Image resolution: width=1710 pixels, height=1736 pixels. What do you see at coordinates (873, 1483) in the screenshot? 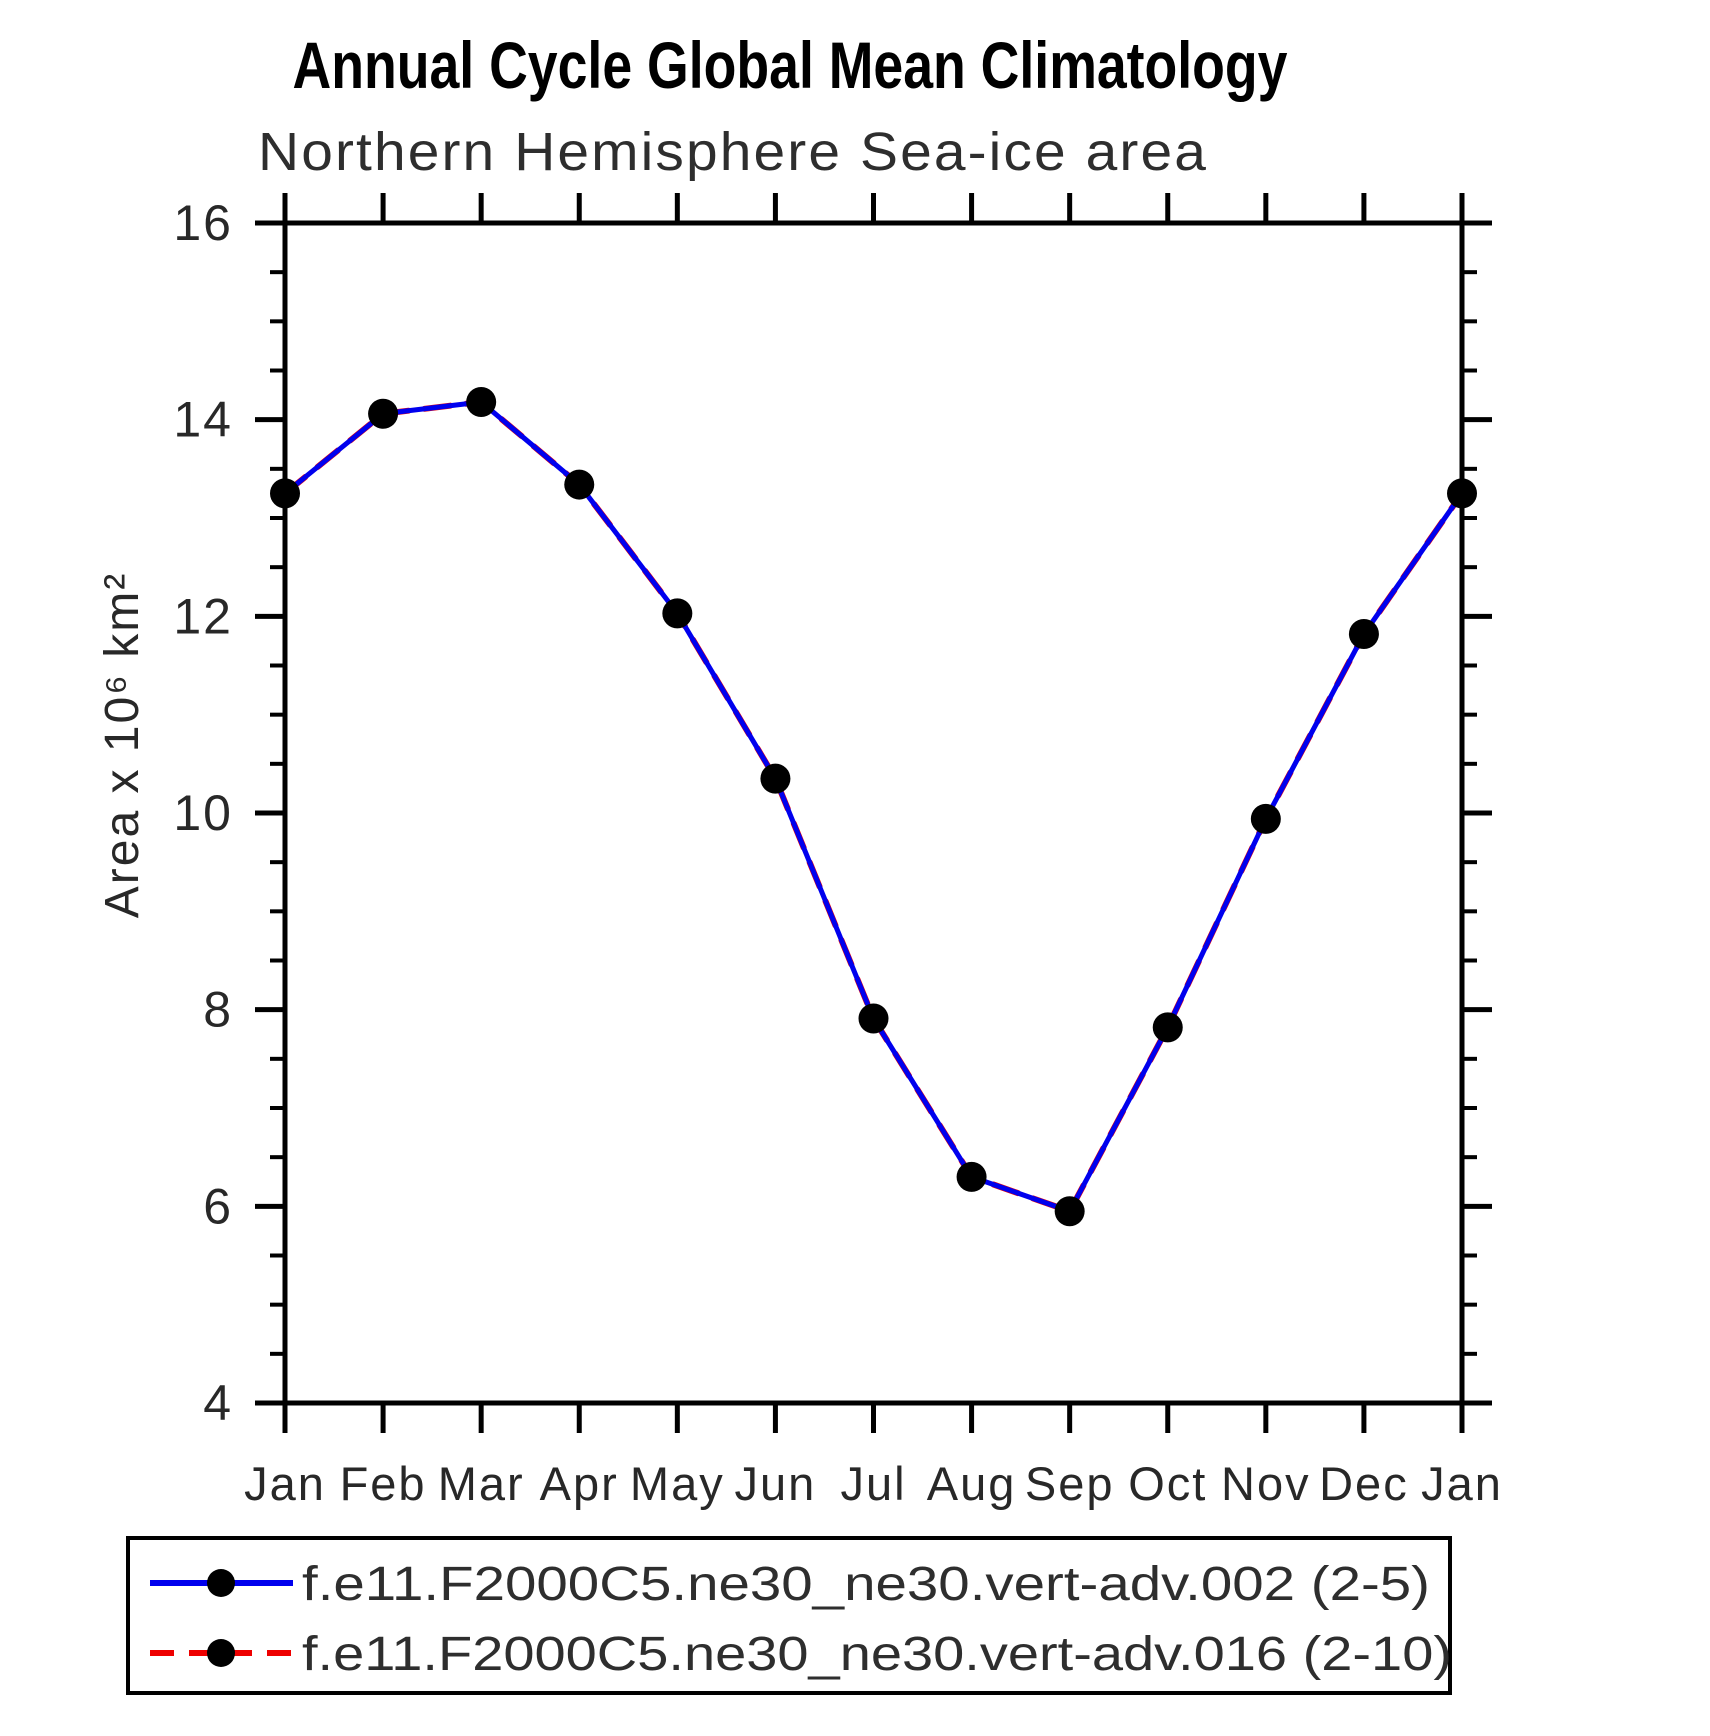
I see `x-tick-label: Jul` at bounding box center [873, 1483].